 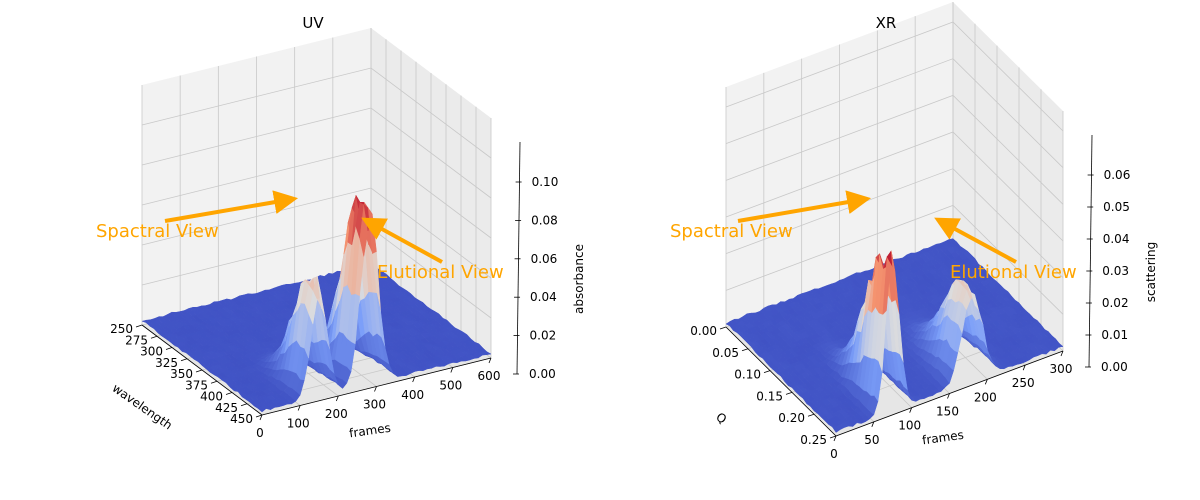 I want to click on xr-frames-tick-label: 300, so click(x=1061, y=369).